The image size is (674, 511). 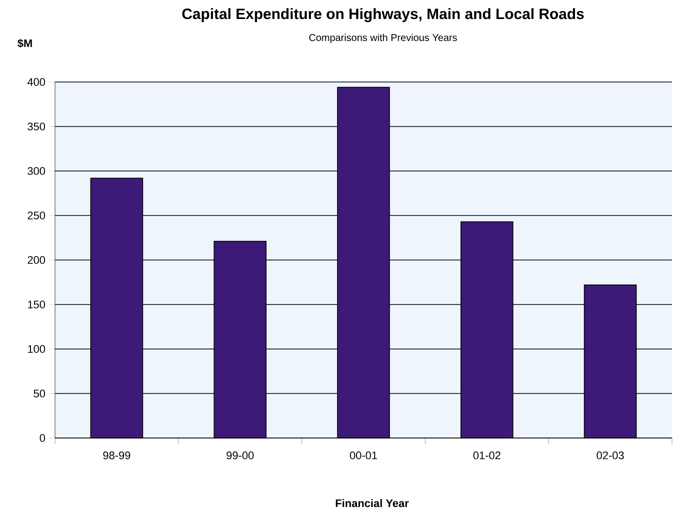 I want to click on y-tick-label: 250, so click(x=37, y=216).